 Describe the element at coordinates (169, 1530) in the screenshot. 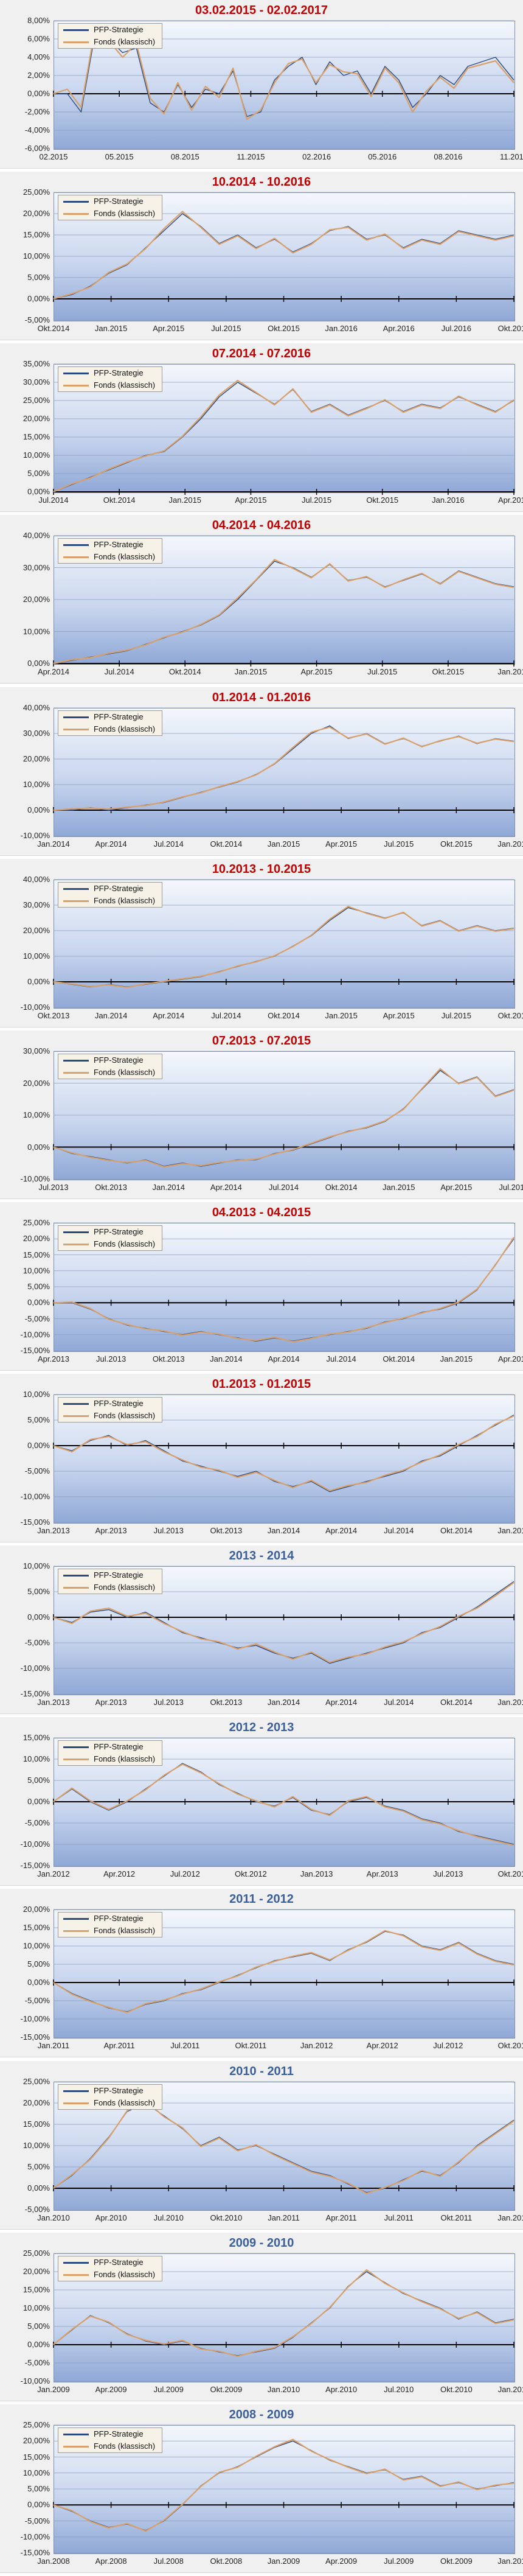

I see `x-tick-label: Jul.2013` at that location.